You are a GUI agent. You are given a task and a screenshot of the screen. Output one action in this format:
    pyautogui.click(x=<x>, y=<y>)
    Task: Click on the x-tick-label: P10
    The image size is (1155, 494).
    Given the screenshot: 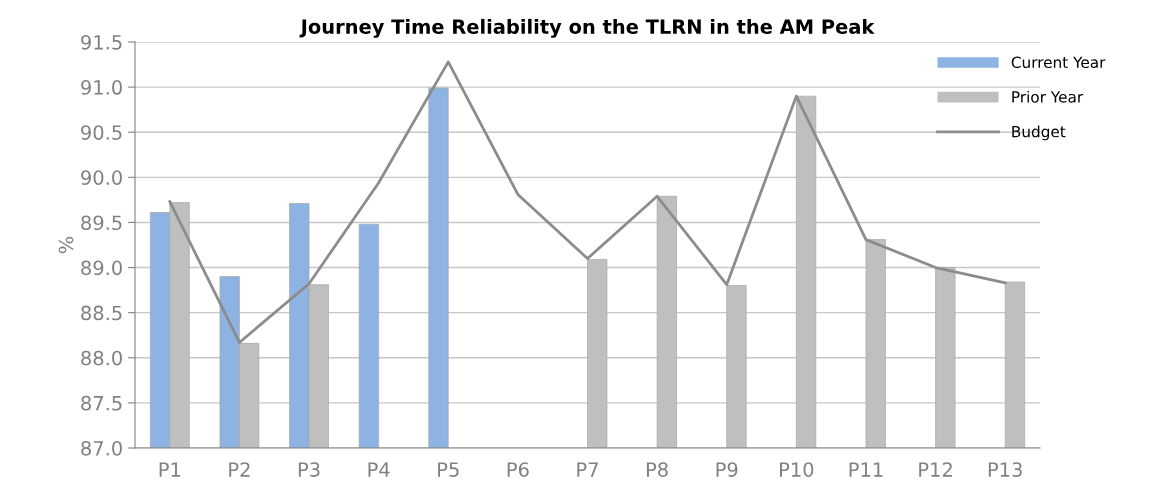 What is the action you would take?
    pyautogui.click(x=797, y=469)
    